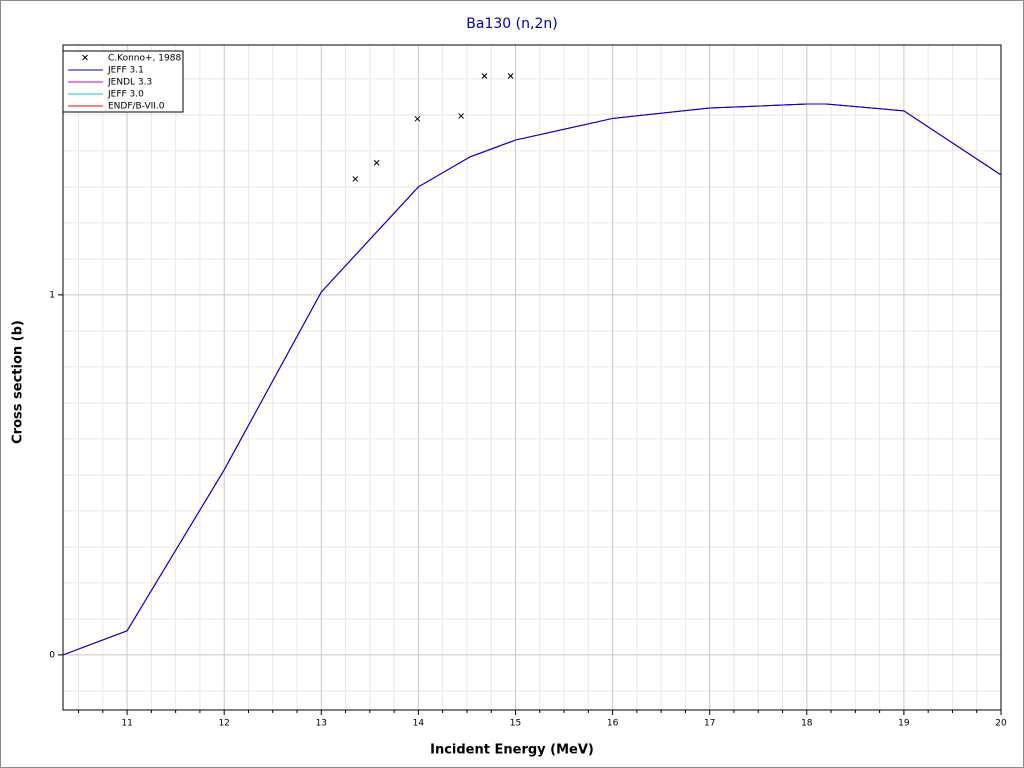 The image size is (1024, 768). Describe the element at coordinates (419, 724) in the screenshot. I see `x-tick-label: 14` at that location.